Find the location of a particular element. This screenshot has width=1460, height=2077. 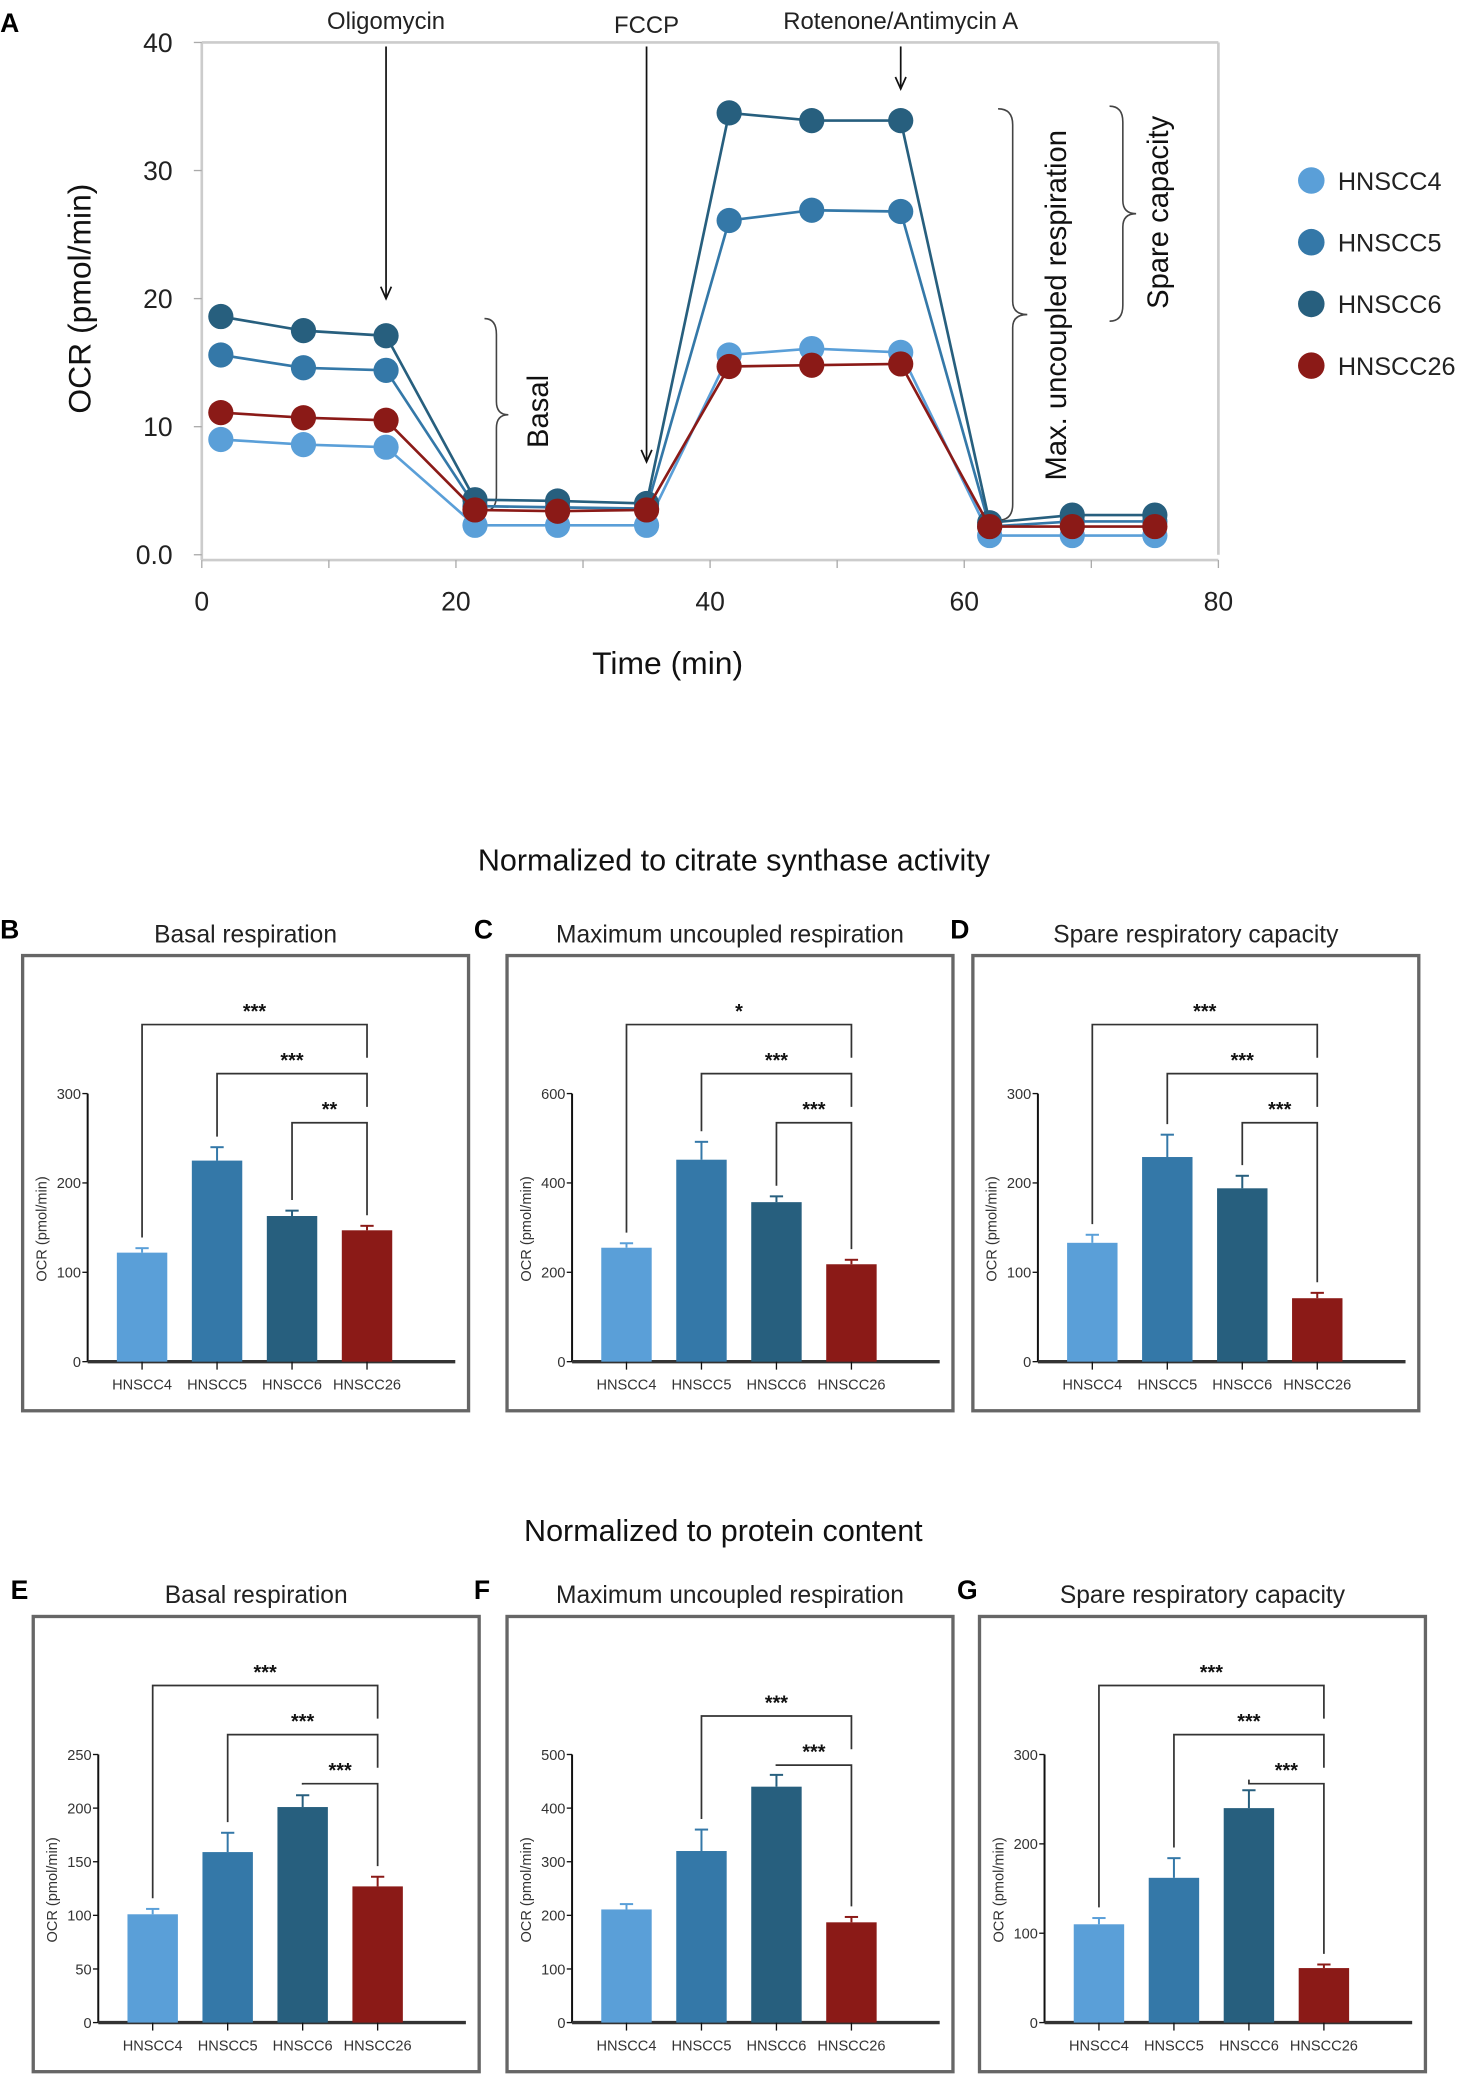

panel-letter: C is located at coordinates (483, 929).